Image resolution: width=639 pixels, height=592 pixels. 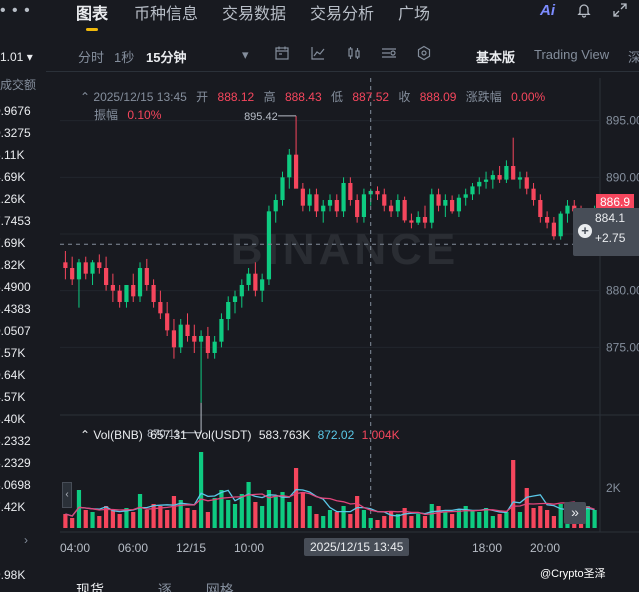 What do you see at coordinates (219, 587) in the screenshot?
I see `tab-grid: 网格` at bounding box center [219, 587].